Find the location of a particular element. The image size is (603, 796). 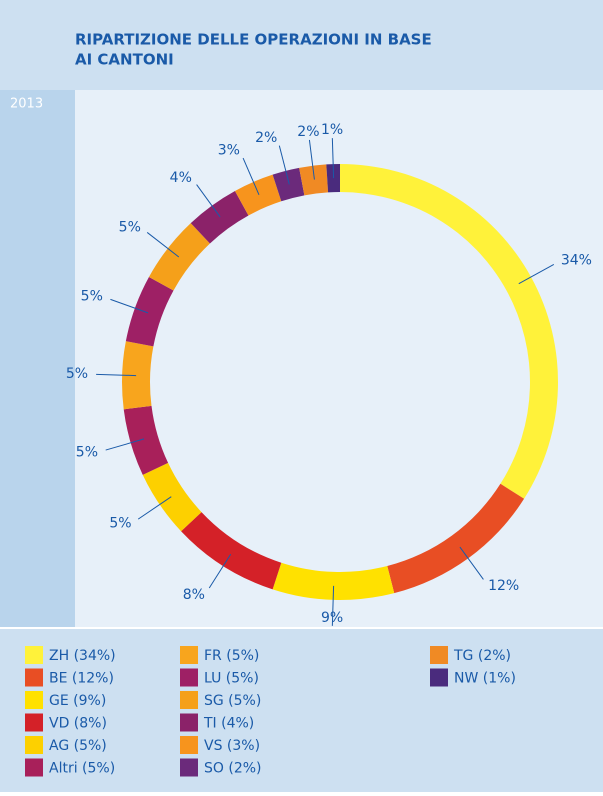

legend-label: VD (8%) is located at coordinates (78, 724).